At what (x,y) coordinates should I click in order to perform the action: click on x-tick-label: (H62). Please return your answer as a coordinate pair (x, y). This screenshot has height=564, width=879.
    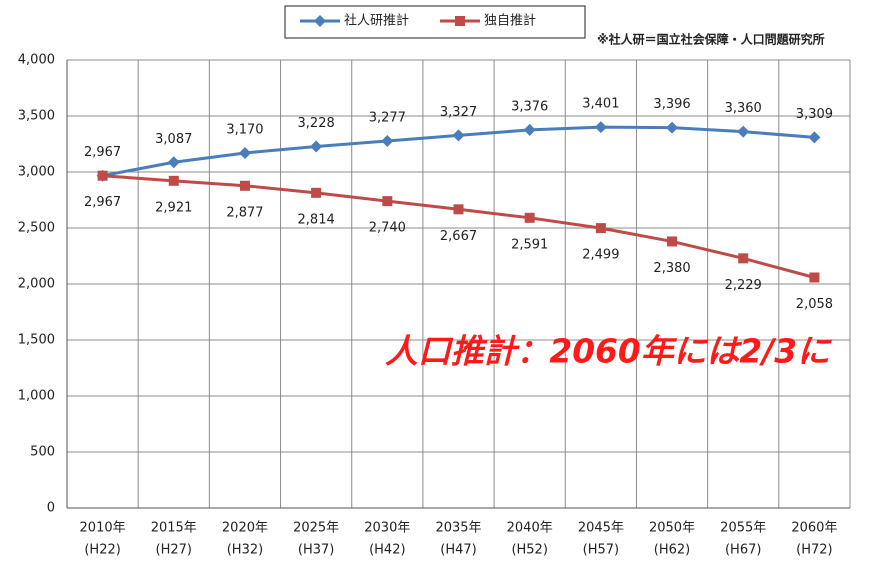
    Looking at the image, I should click on (672, 550).